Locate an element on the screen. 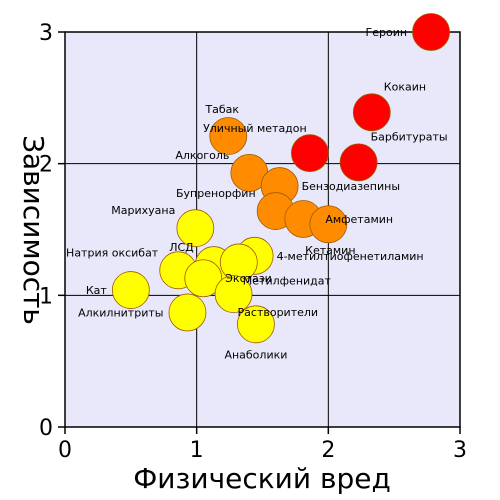 Image resolution: width=500 pixels, height=500 pixels. point-label: Бупренорфин is located at coordinates (216, 193).